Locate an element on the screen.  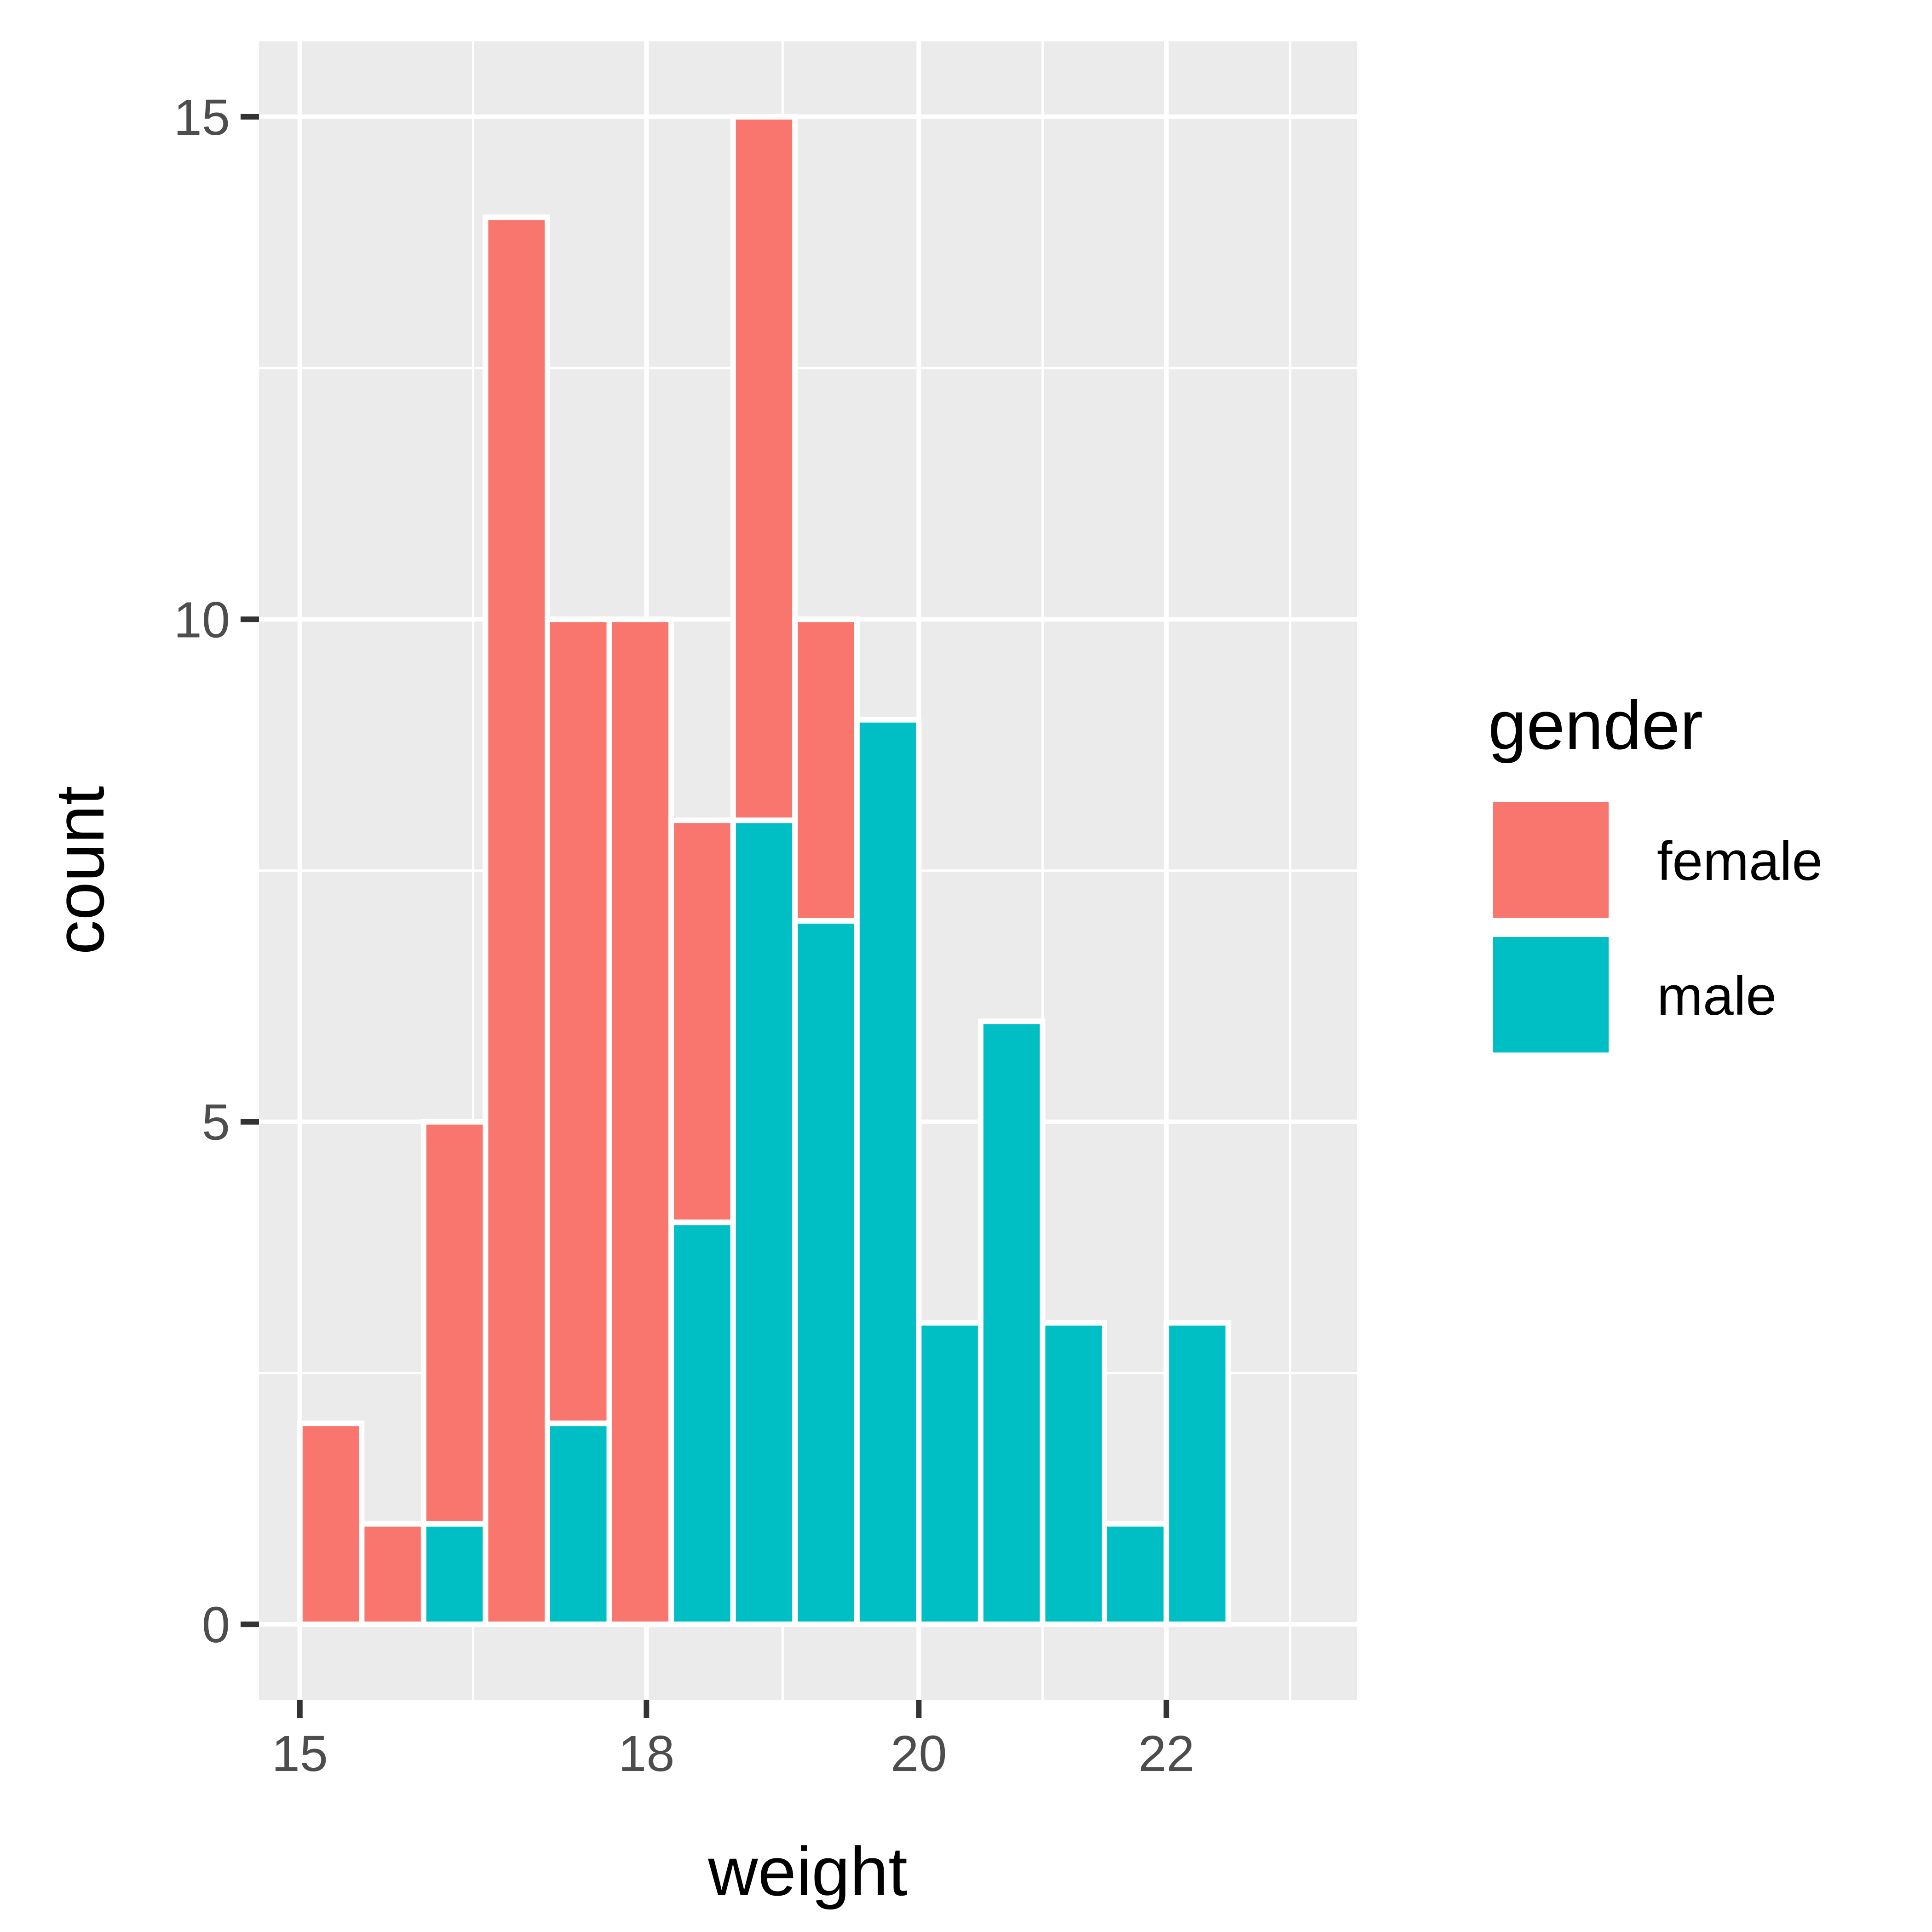
x-tick-label: 18 is located at coordinates (646, 1753).